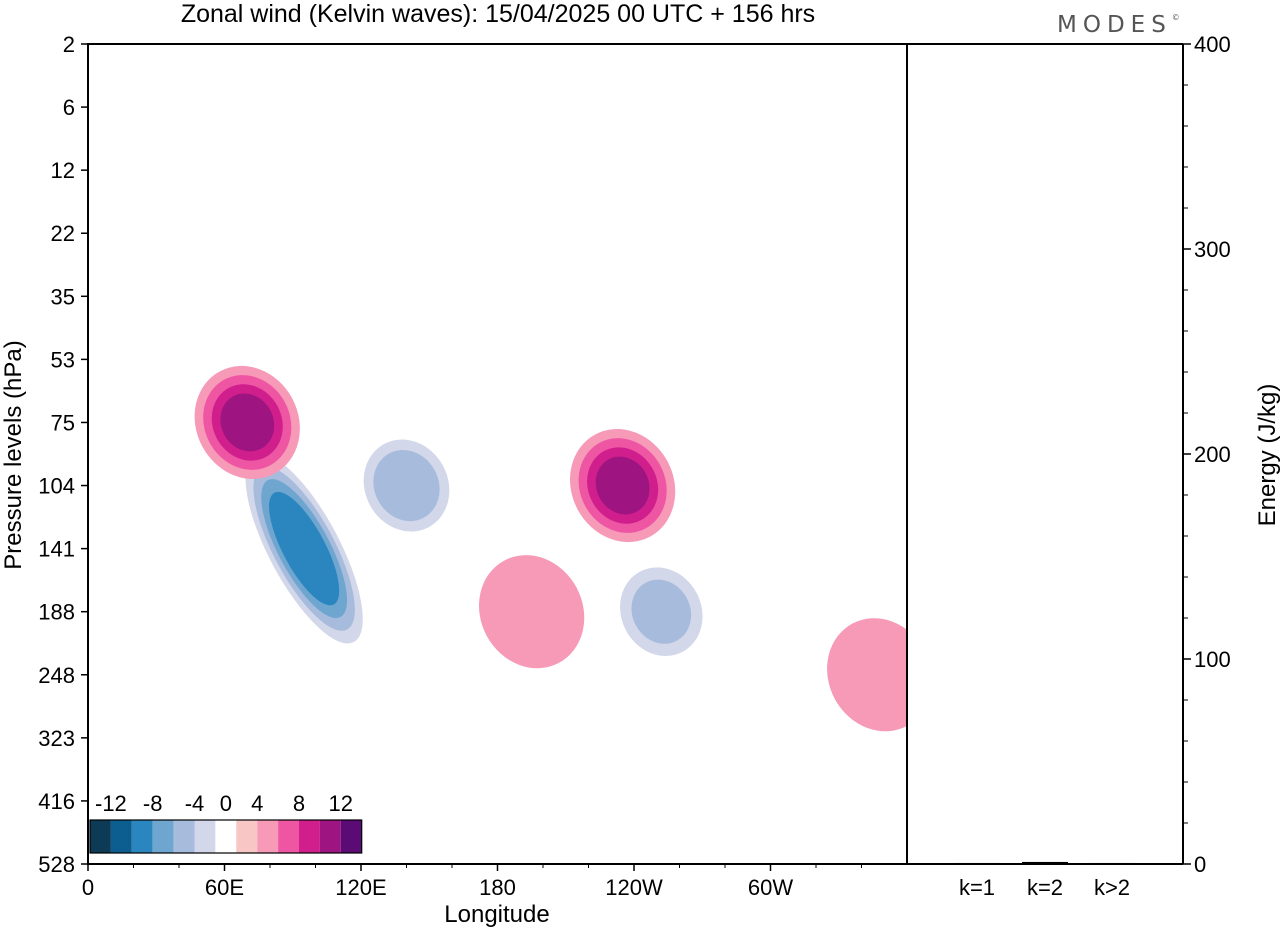 The height and width of the screenshot is (930, 1280). I want to click on colorbar-tick-label: 8, so click(299, 803).